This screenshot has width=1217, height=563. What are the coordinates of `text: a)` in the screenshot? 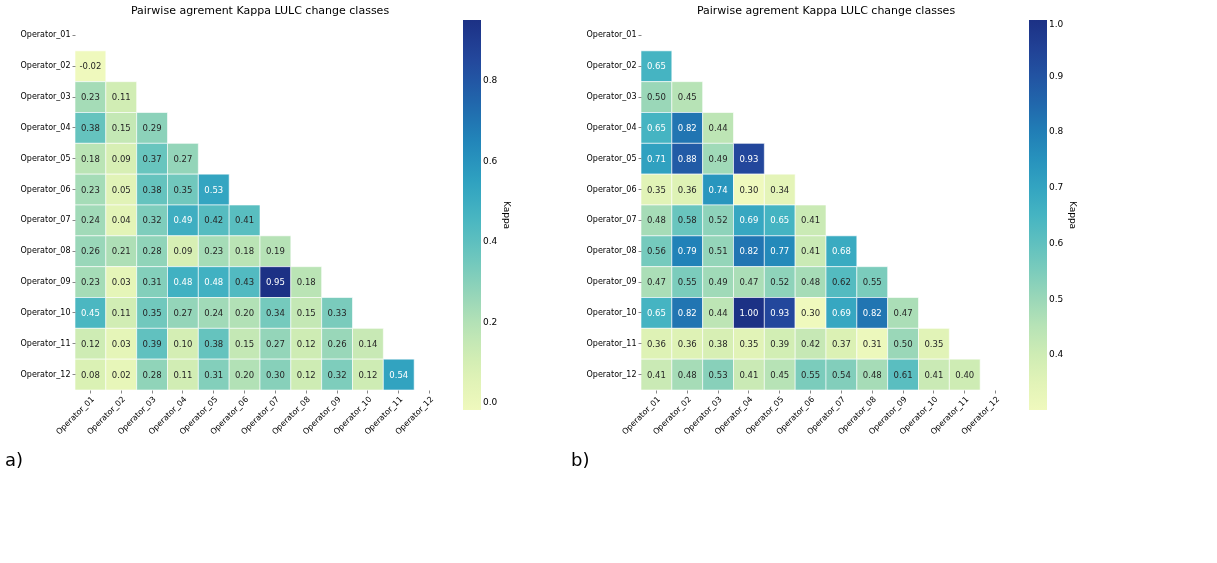 It's located at (14, 459).